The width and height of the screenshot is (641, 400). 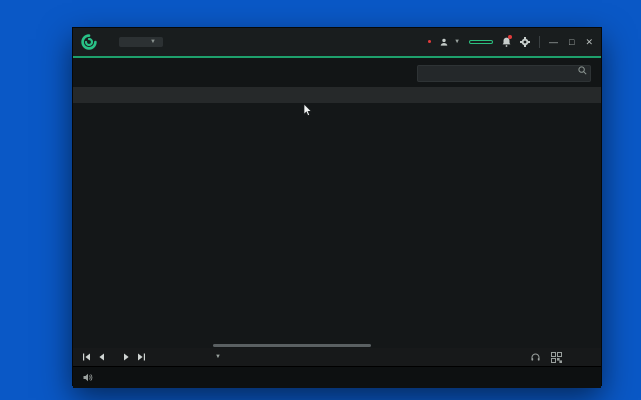 What do you see at coordinates (540, 42) in the screenshot?
I see `divider` at bounding box center [540, 42].